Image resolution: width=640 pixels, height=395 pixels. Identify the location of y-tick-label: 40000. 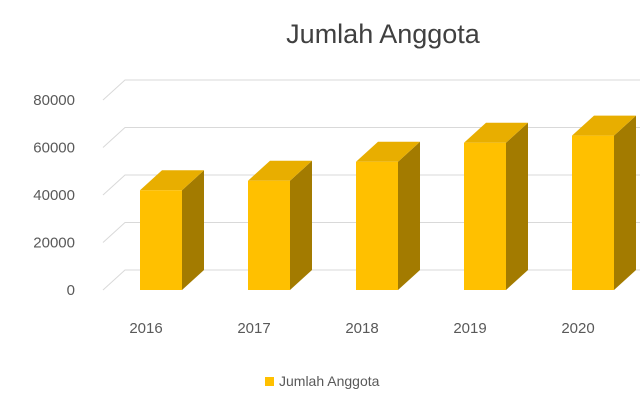
(54, 195).